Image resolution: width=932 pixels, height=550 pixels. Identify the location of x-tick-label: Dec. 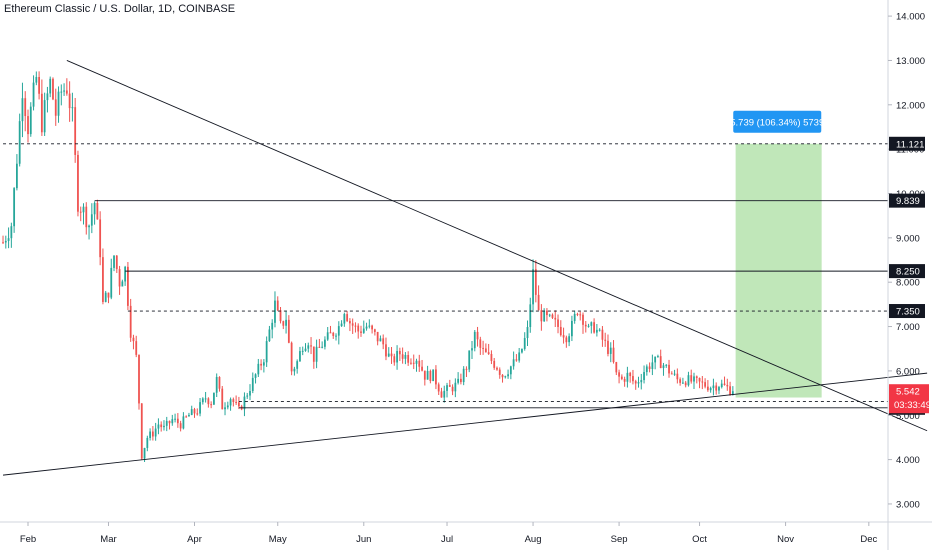
(868, 539).